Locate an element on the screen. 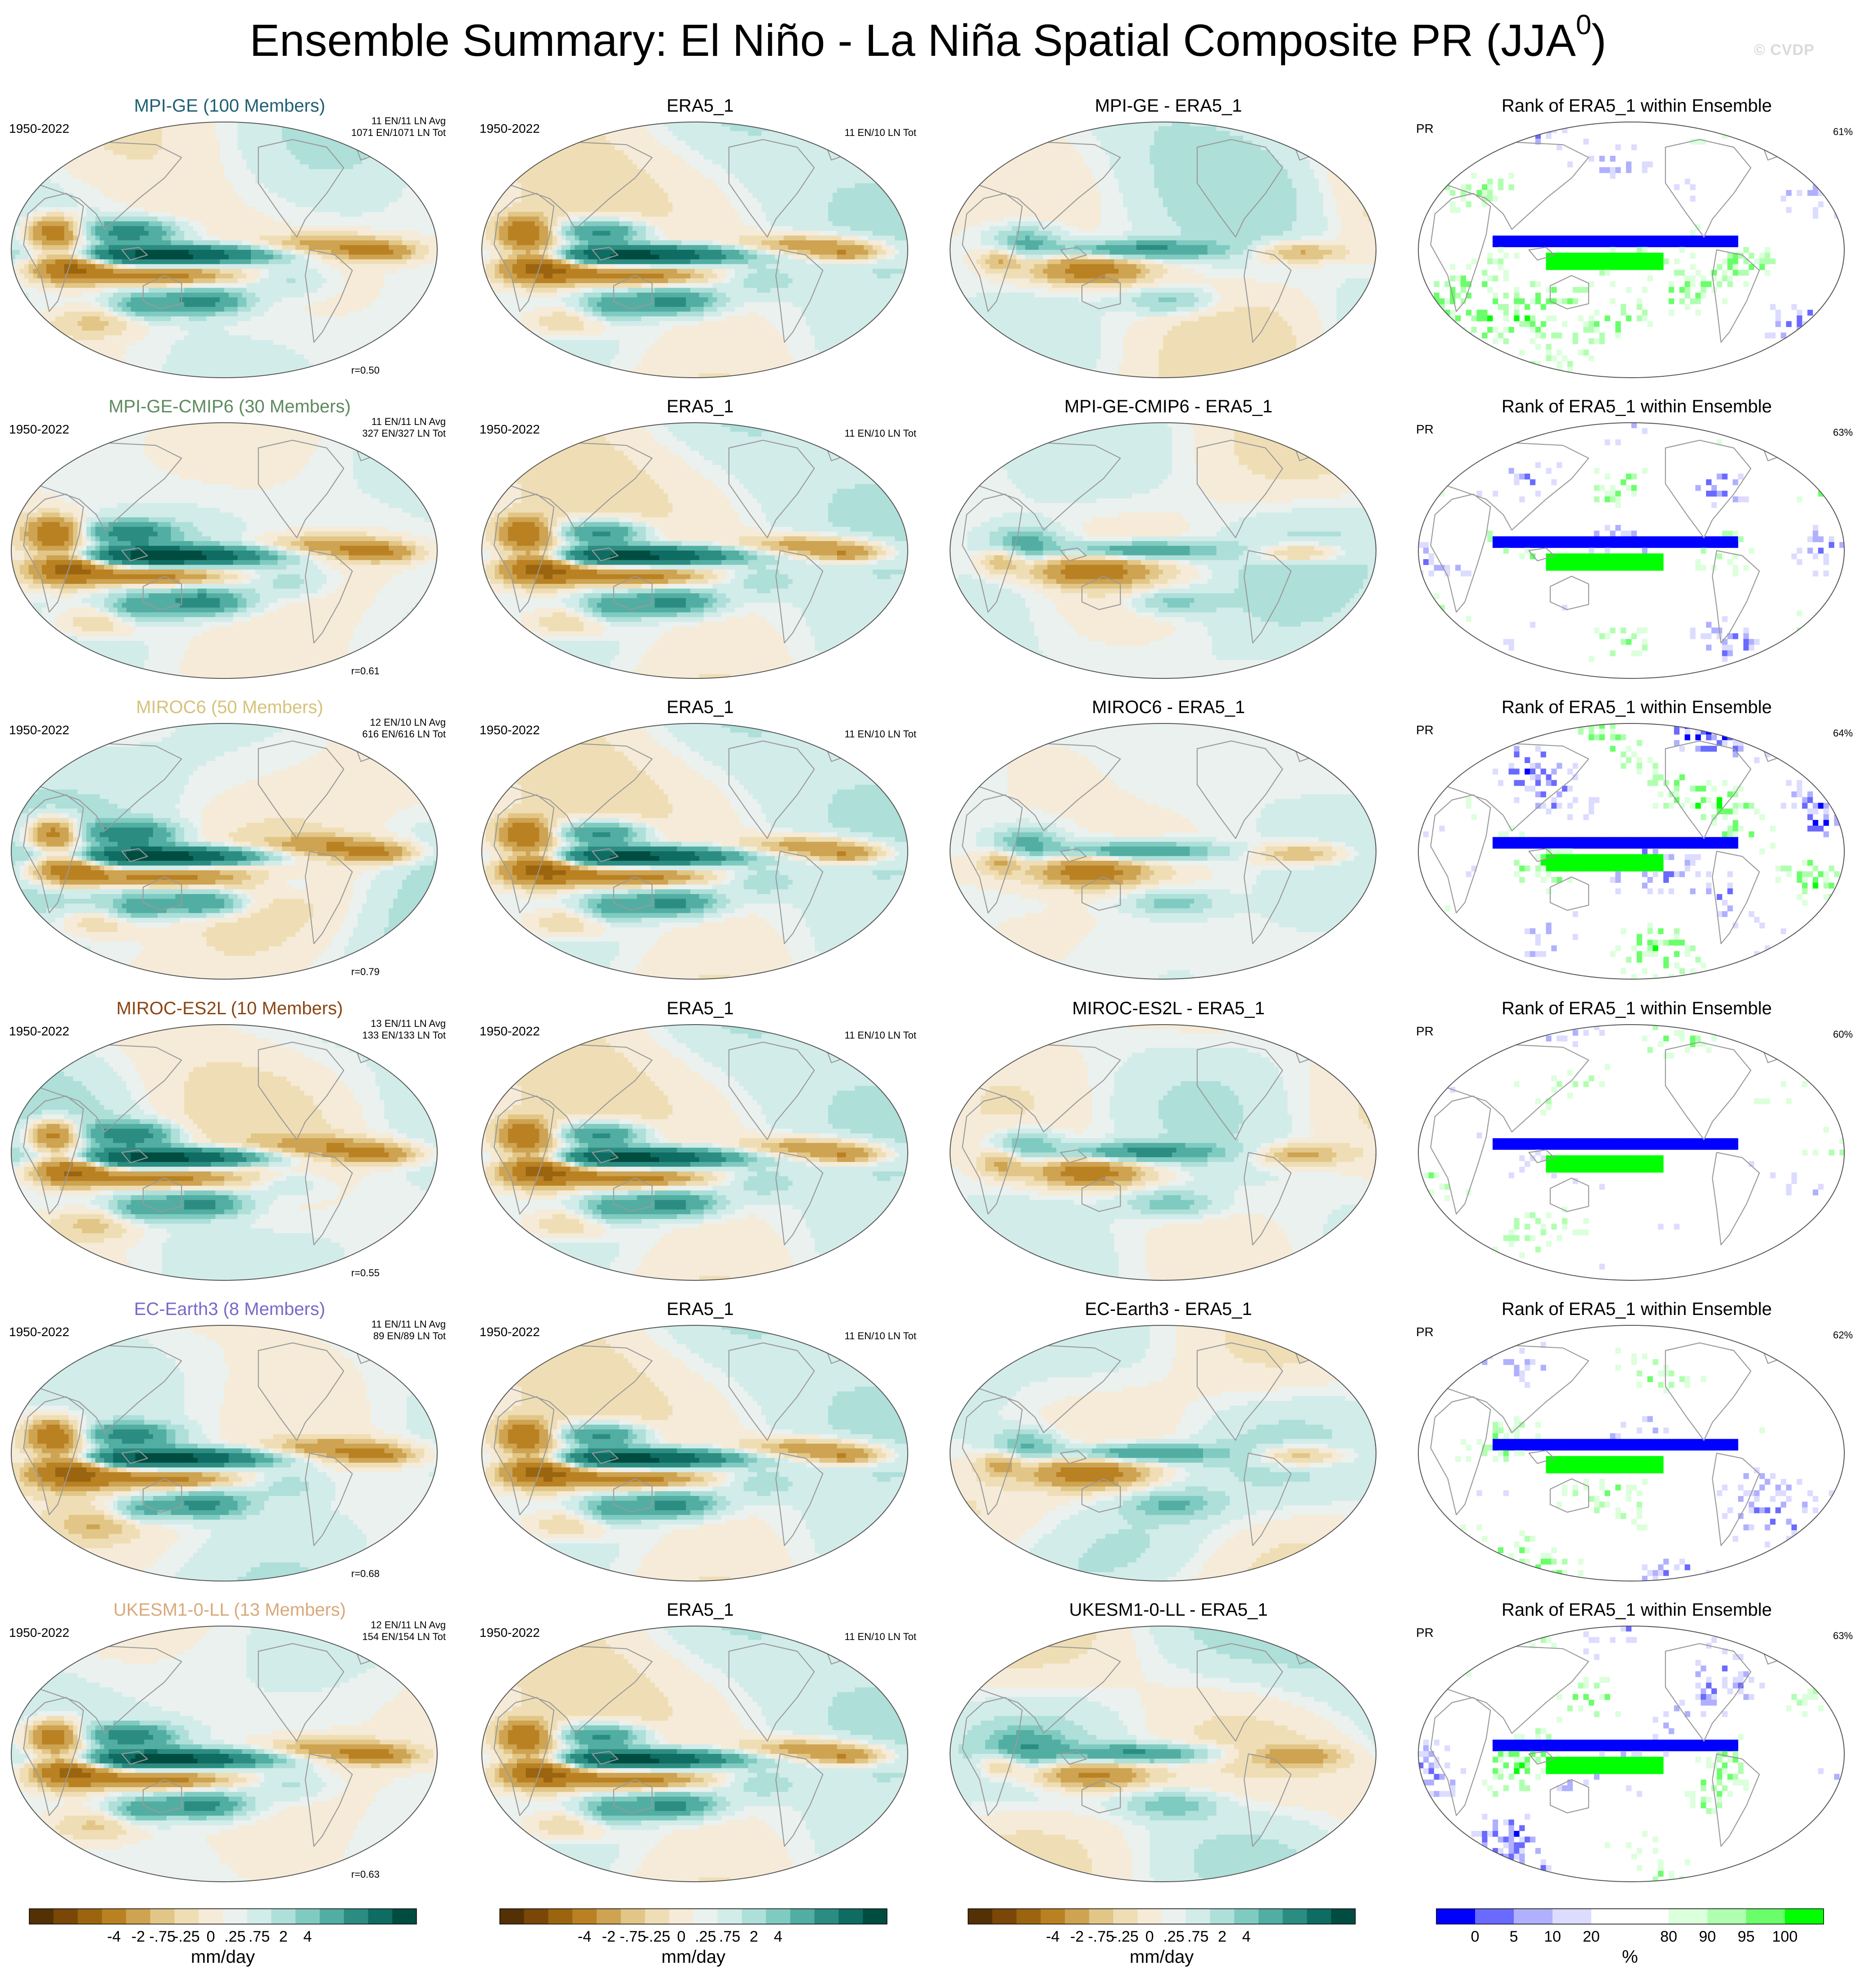 This screenshot has height=1988, width=1856. panel-title: MPI-GE-CMIP6 - ERA5_1 is located at coordinates (1168, 406).